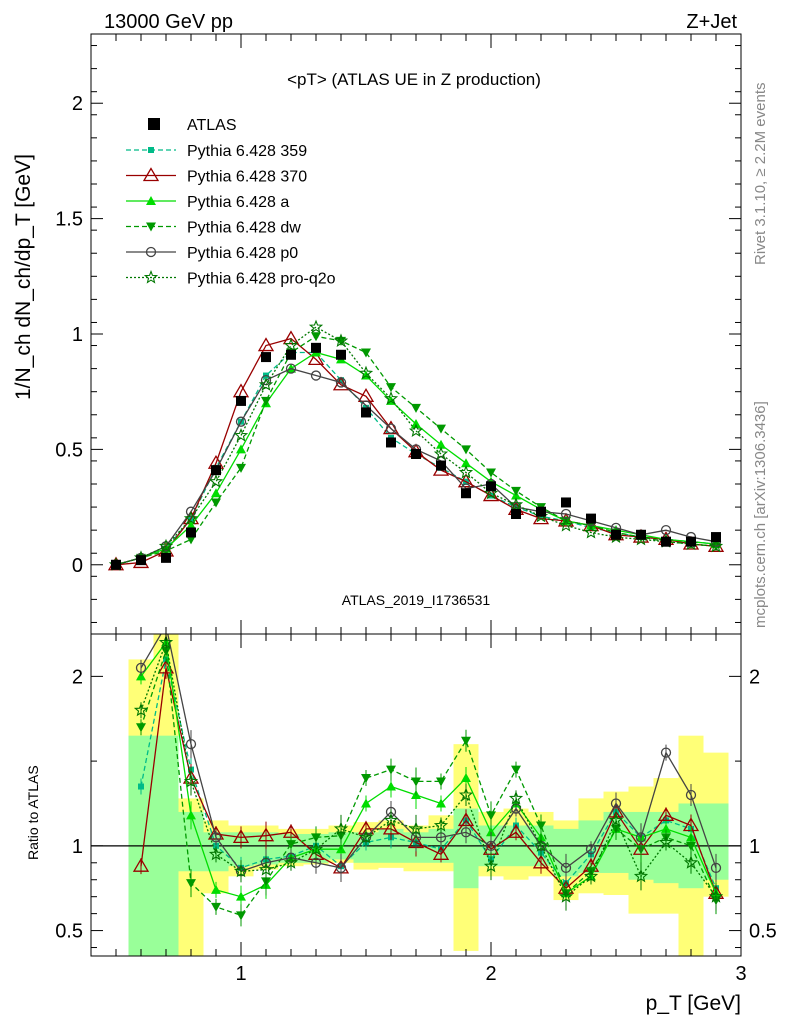 Image resolution: width=786 pixels, height=1024 pixels. What do you see at coordinates (754, 677) in the screenshot?
I see `y-tick-label-right: 2` at bounding box center [754, 677].